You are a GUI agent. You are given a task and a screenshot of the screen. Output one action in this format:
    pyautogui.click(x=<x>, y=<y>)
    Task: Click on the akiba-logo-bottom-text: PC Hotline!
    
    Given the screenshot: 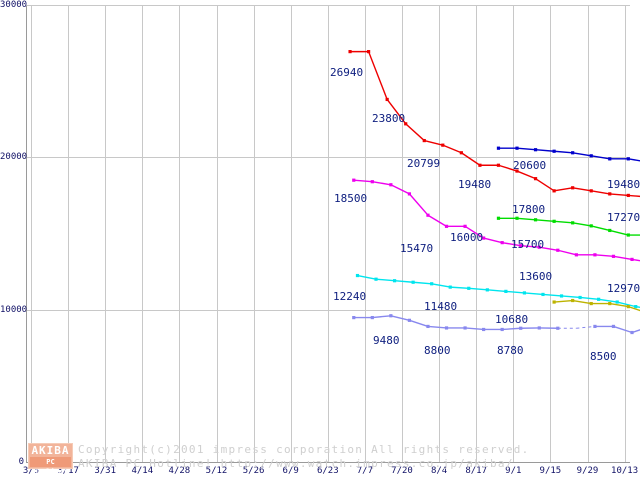 What is the action you would take?
    pyautogui.click(x=50, y=466)
    